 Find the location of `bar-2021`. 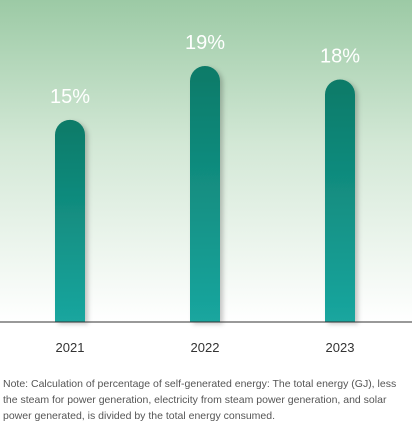

bar-2021 is located at coordinates (70, 220).